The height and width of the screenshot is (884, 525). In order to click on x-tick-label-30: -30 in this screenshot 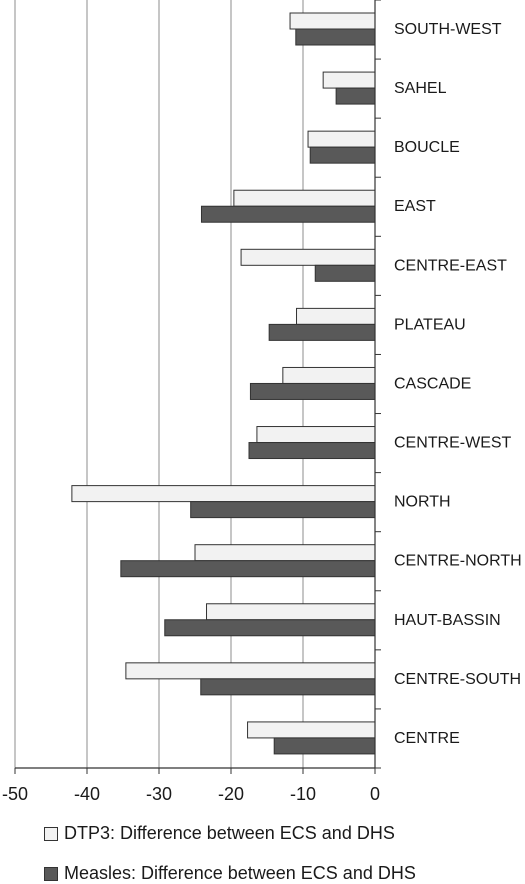, I will do `click(159, 794)`.